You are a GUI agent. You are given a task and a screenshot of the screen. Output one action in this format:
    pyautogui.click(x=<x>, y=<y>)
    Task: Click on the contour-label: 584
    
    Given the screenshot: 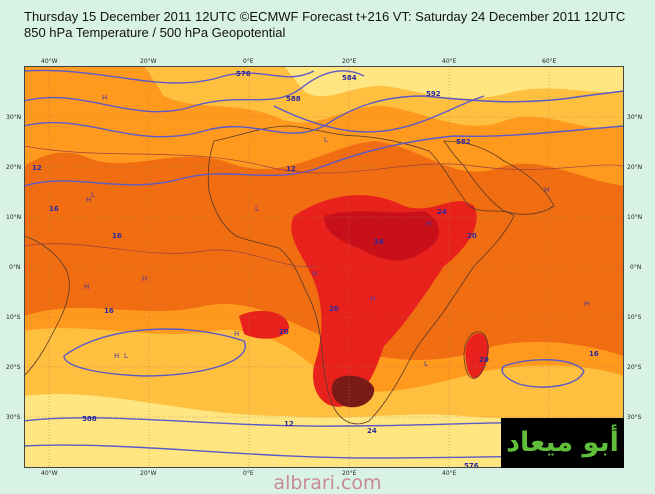 What is the action you would take?
    pyautogui.click(x=349, y=78)
    